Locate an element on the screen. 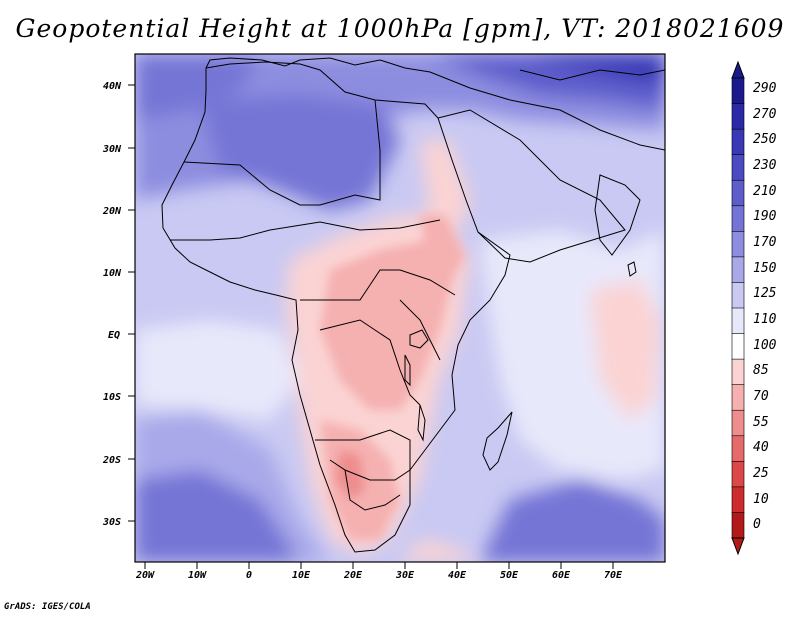 The image size is (800, 618). lat-tick: 40N is located at coordinates (119, 86).